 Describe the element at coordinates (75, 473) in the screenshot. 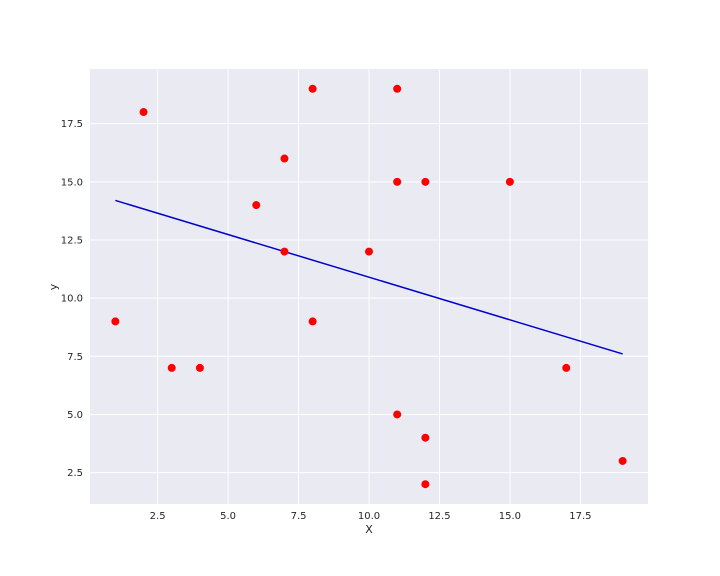

I see `y-tick-label: 2.5` at that location.